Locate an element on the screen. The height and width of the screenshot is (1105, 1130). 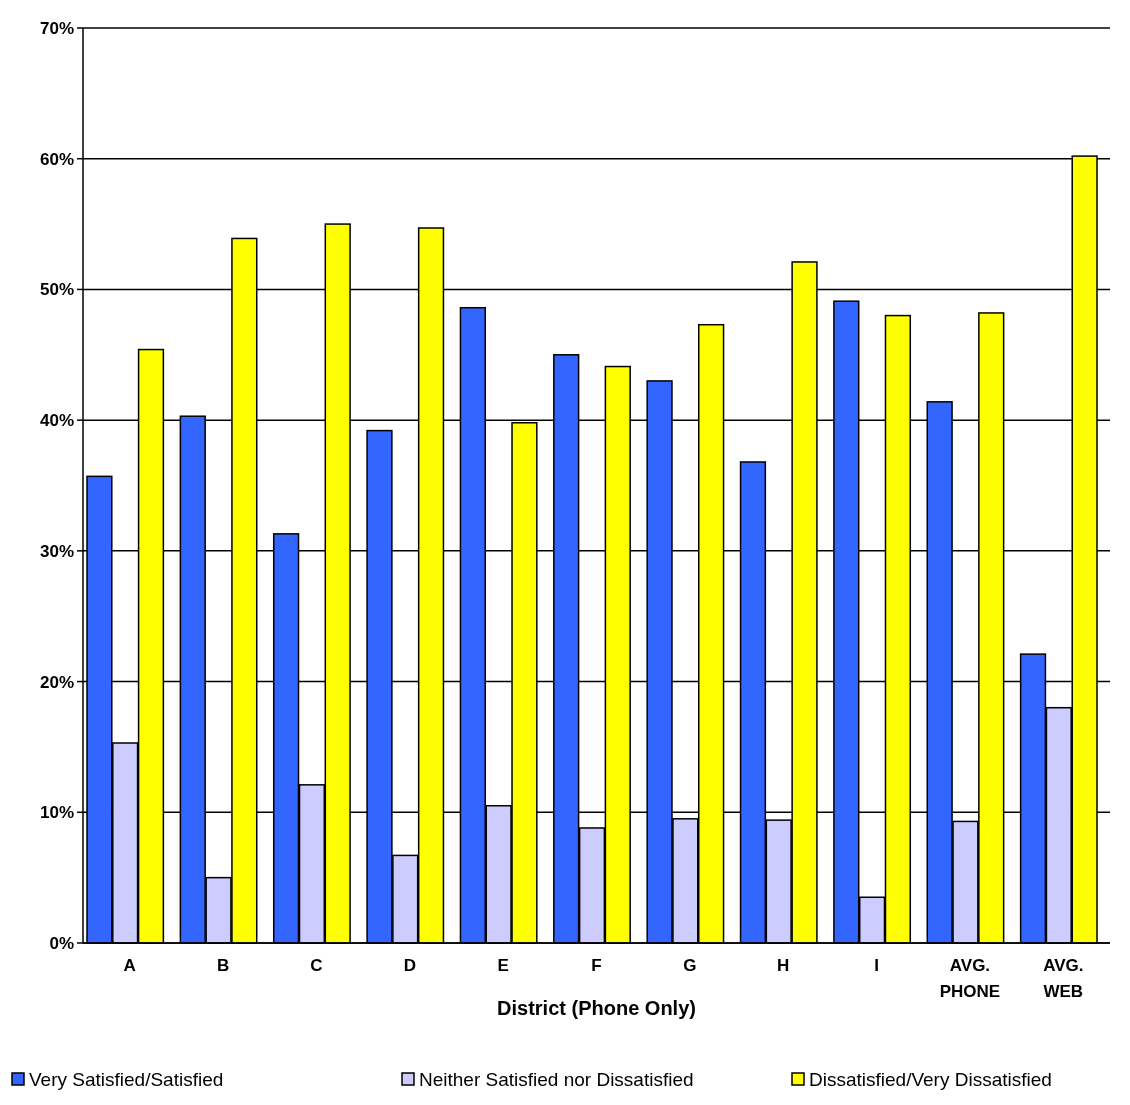
x-tick-label: C is located at coordinates (316, 965).